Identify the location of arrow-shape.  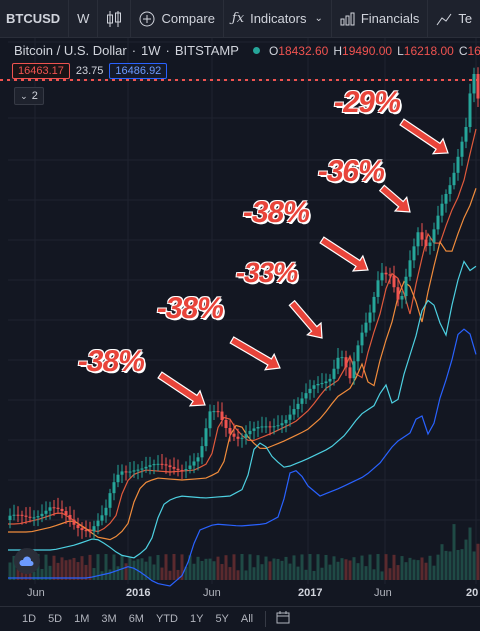
(424, 136).